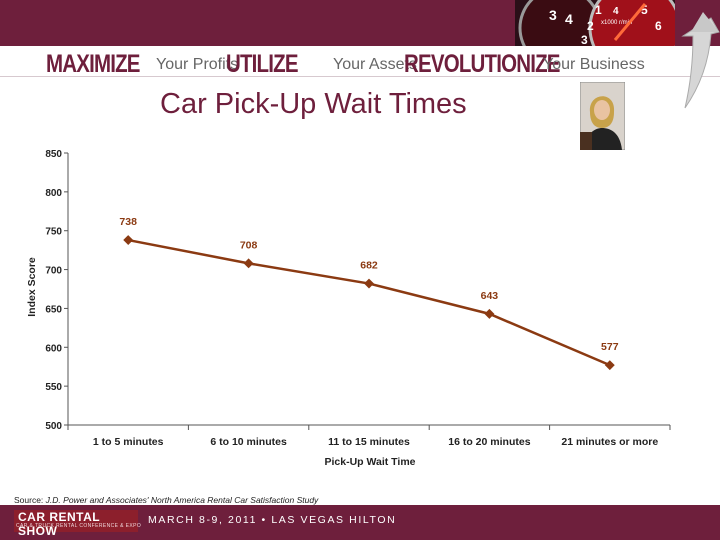 This screenshot has height=540, width=720. Describe the element at coordinates (610, 347) in the screenshot. I see `data-label: 577` at that location.